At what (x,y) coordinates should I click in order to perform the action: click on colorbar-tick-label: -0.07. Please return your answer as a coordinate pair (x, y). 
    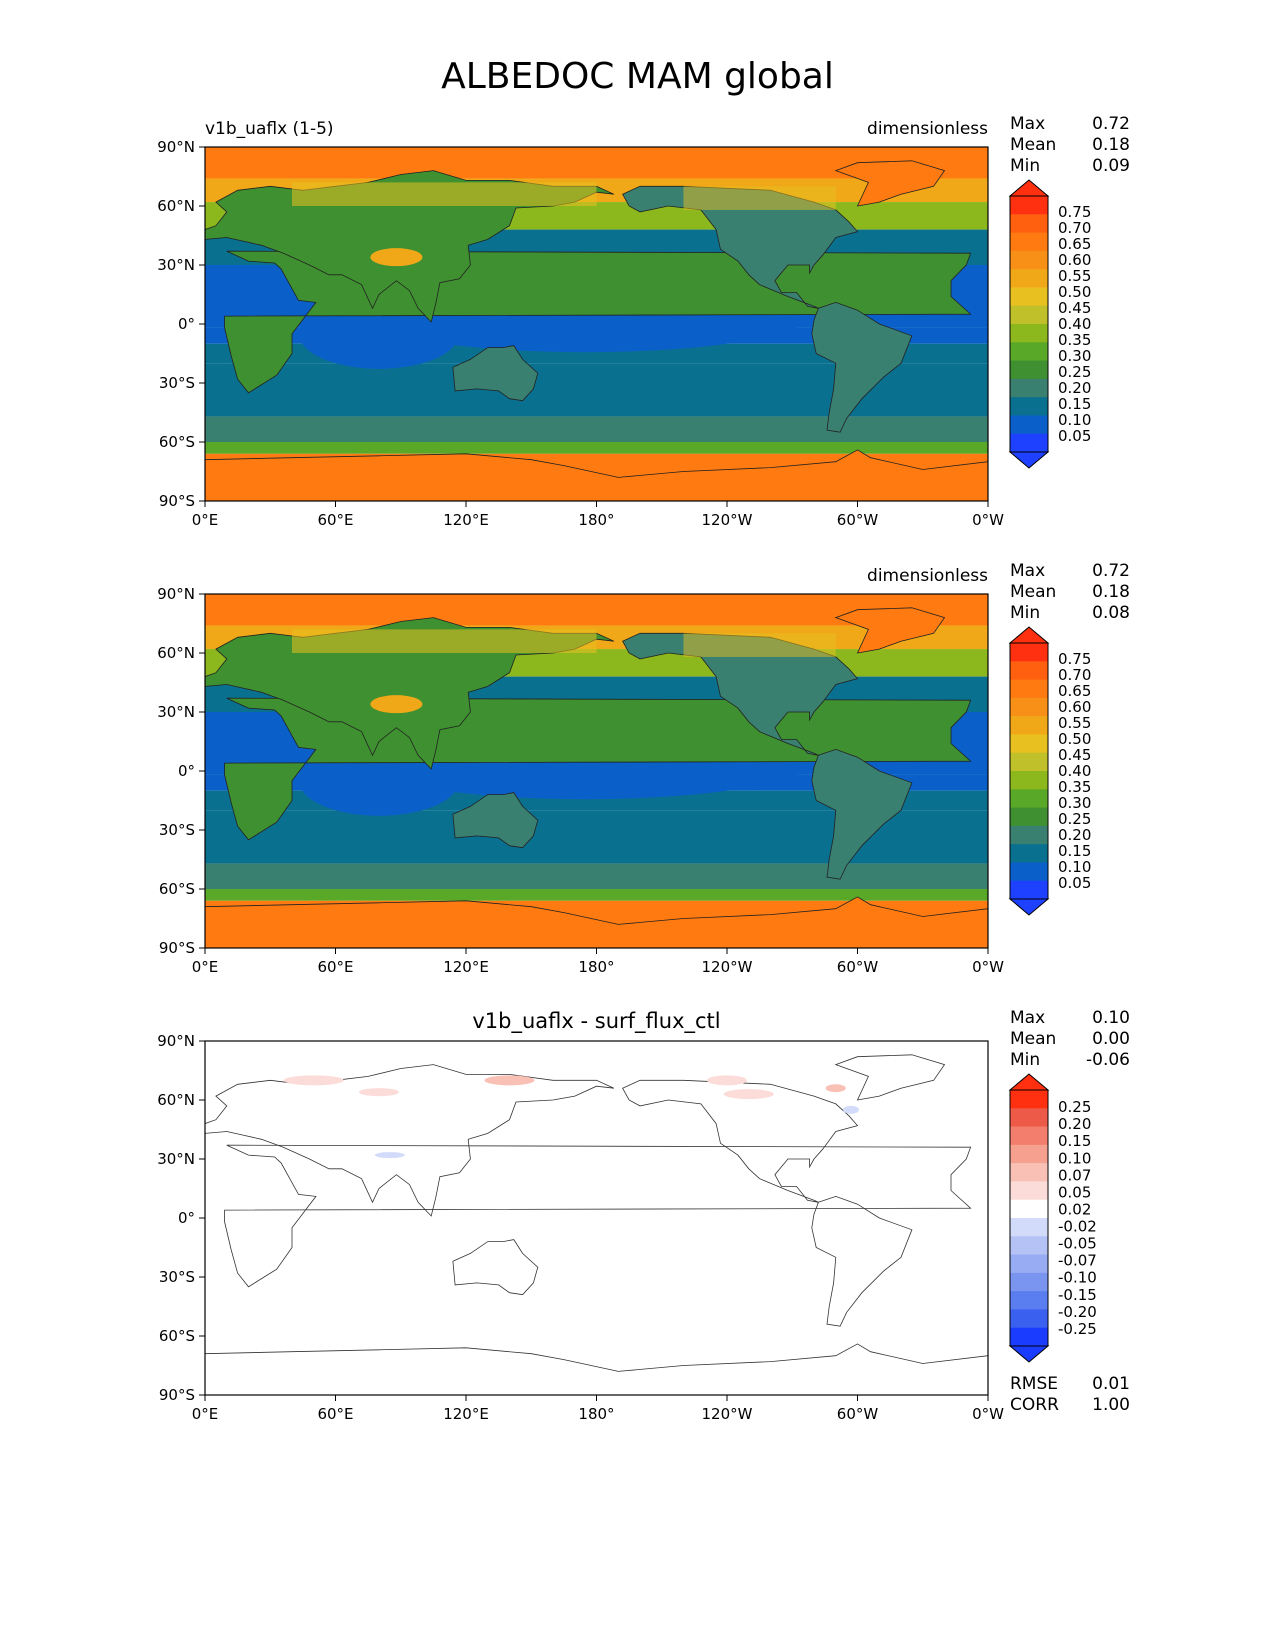
    Looking at the image, I should click on (1077, 1261).